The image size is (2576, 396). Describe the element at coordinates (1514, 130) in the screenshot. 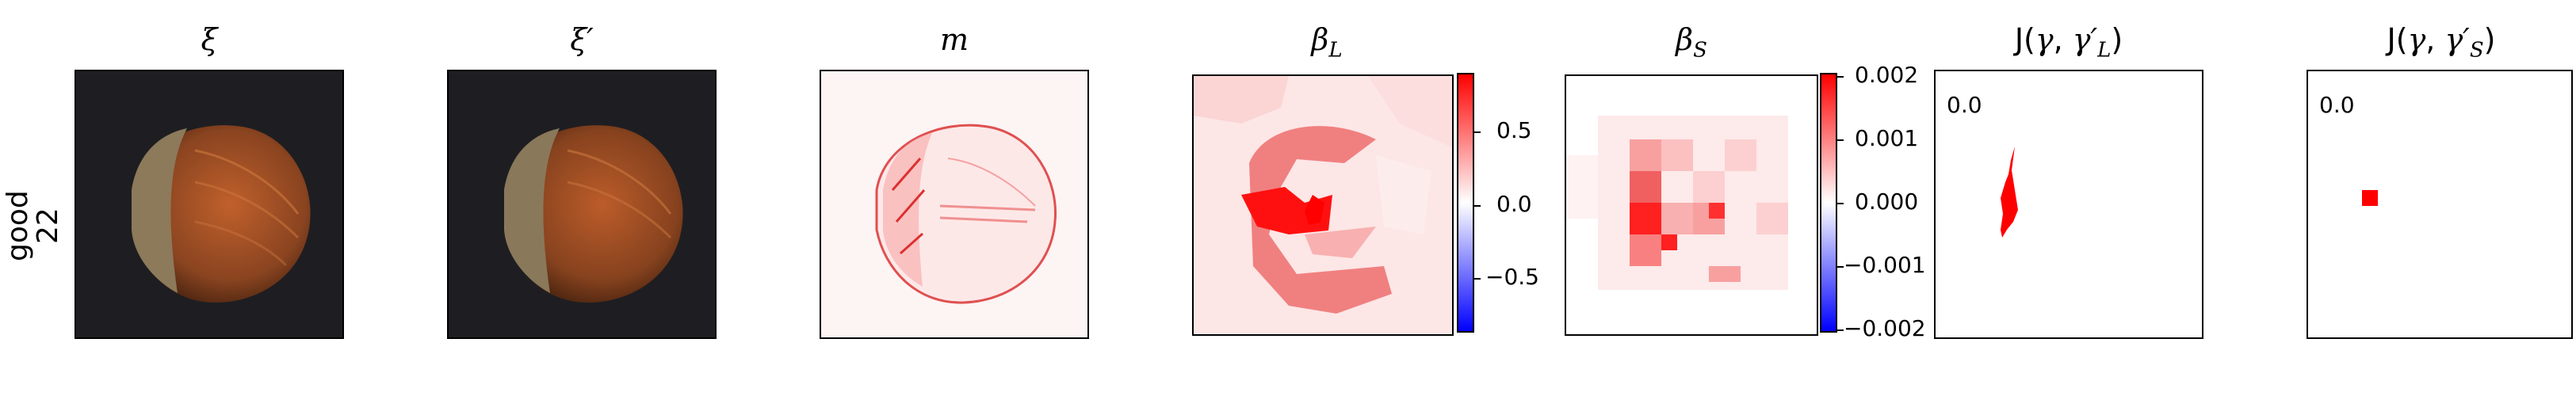

I see `colorbar-beta-L-tick-pos: 0.5` at that location.